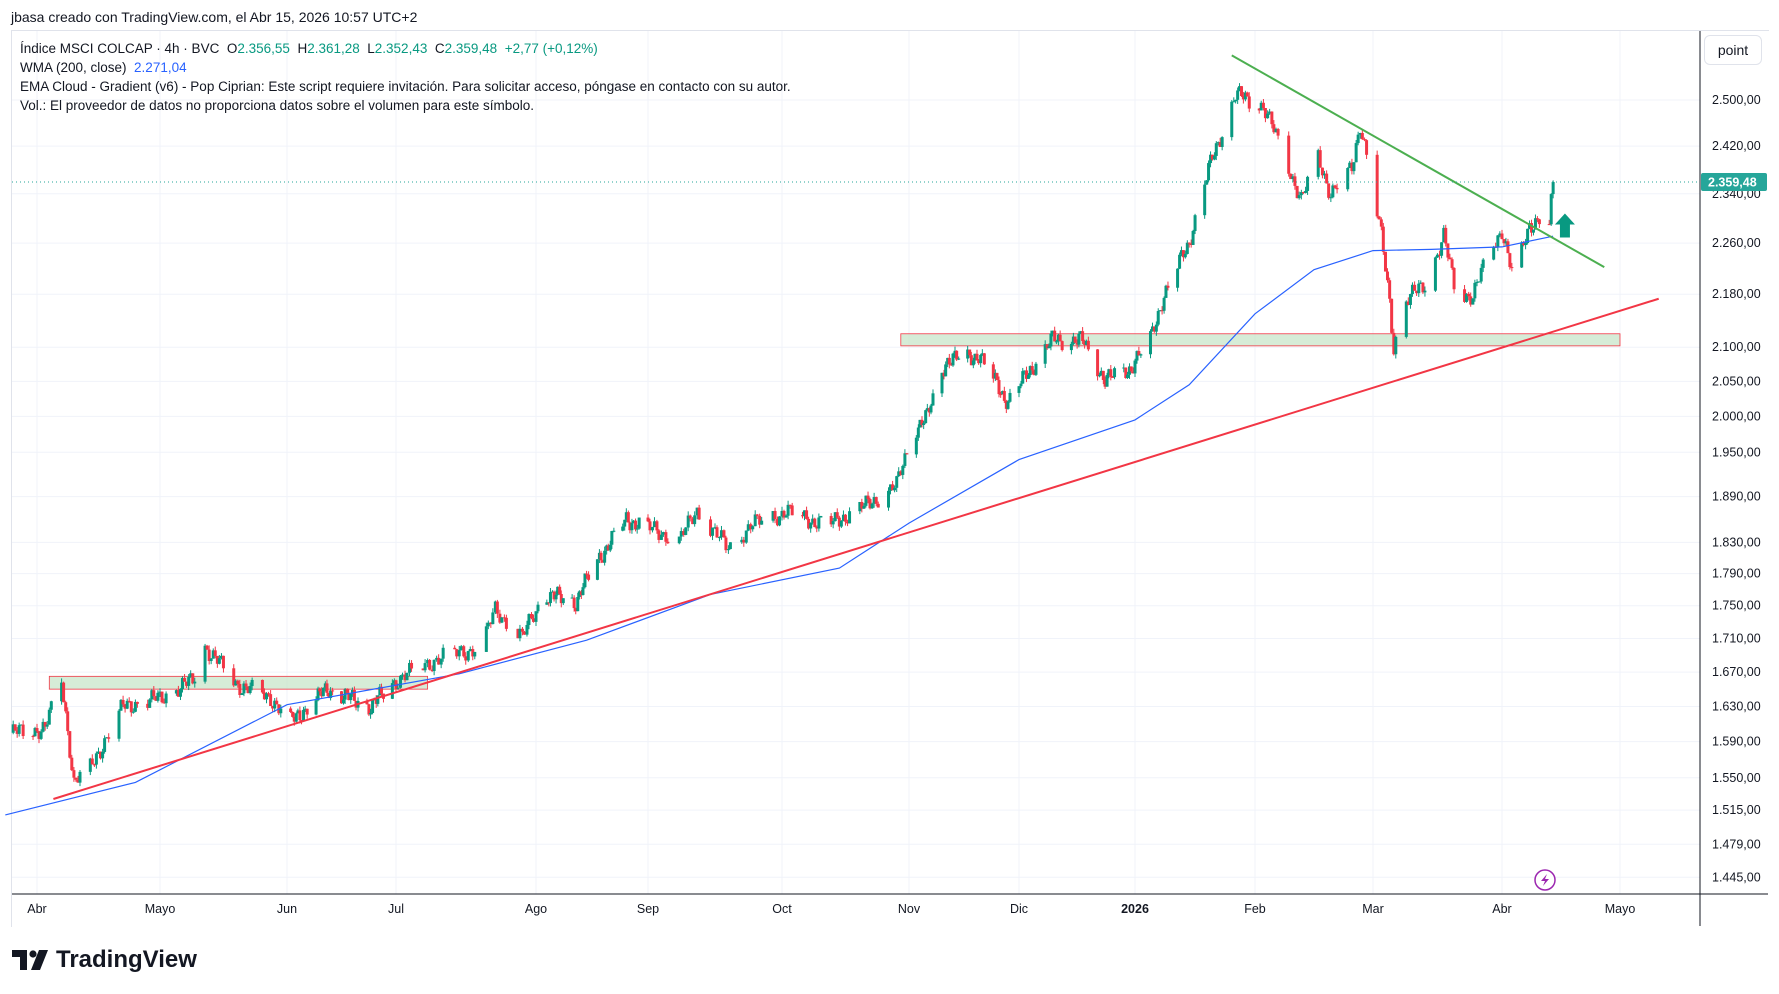  I want to click on price-unit-button: point, so click(1733, 50).